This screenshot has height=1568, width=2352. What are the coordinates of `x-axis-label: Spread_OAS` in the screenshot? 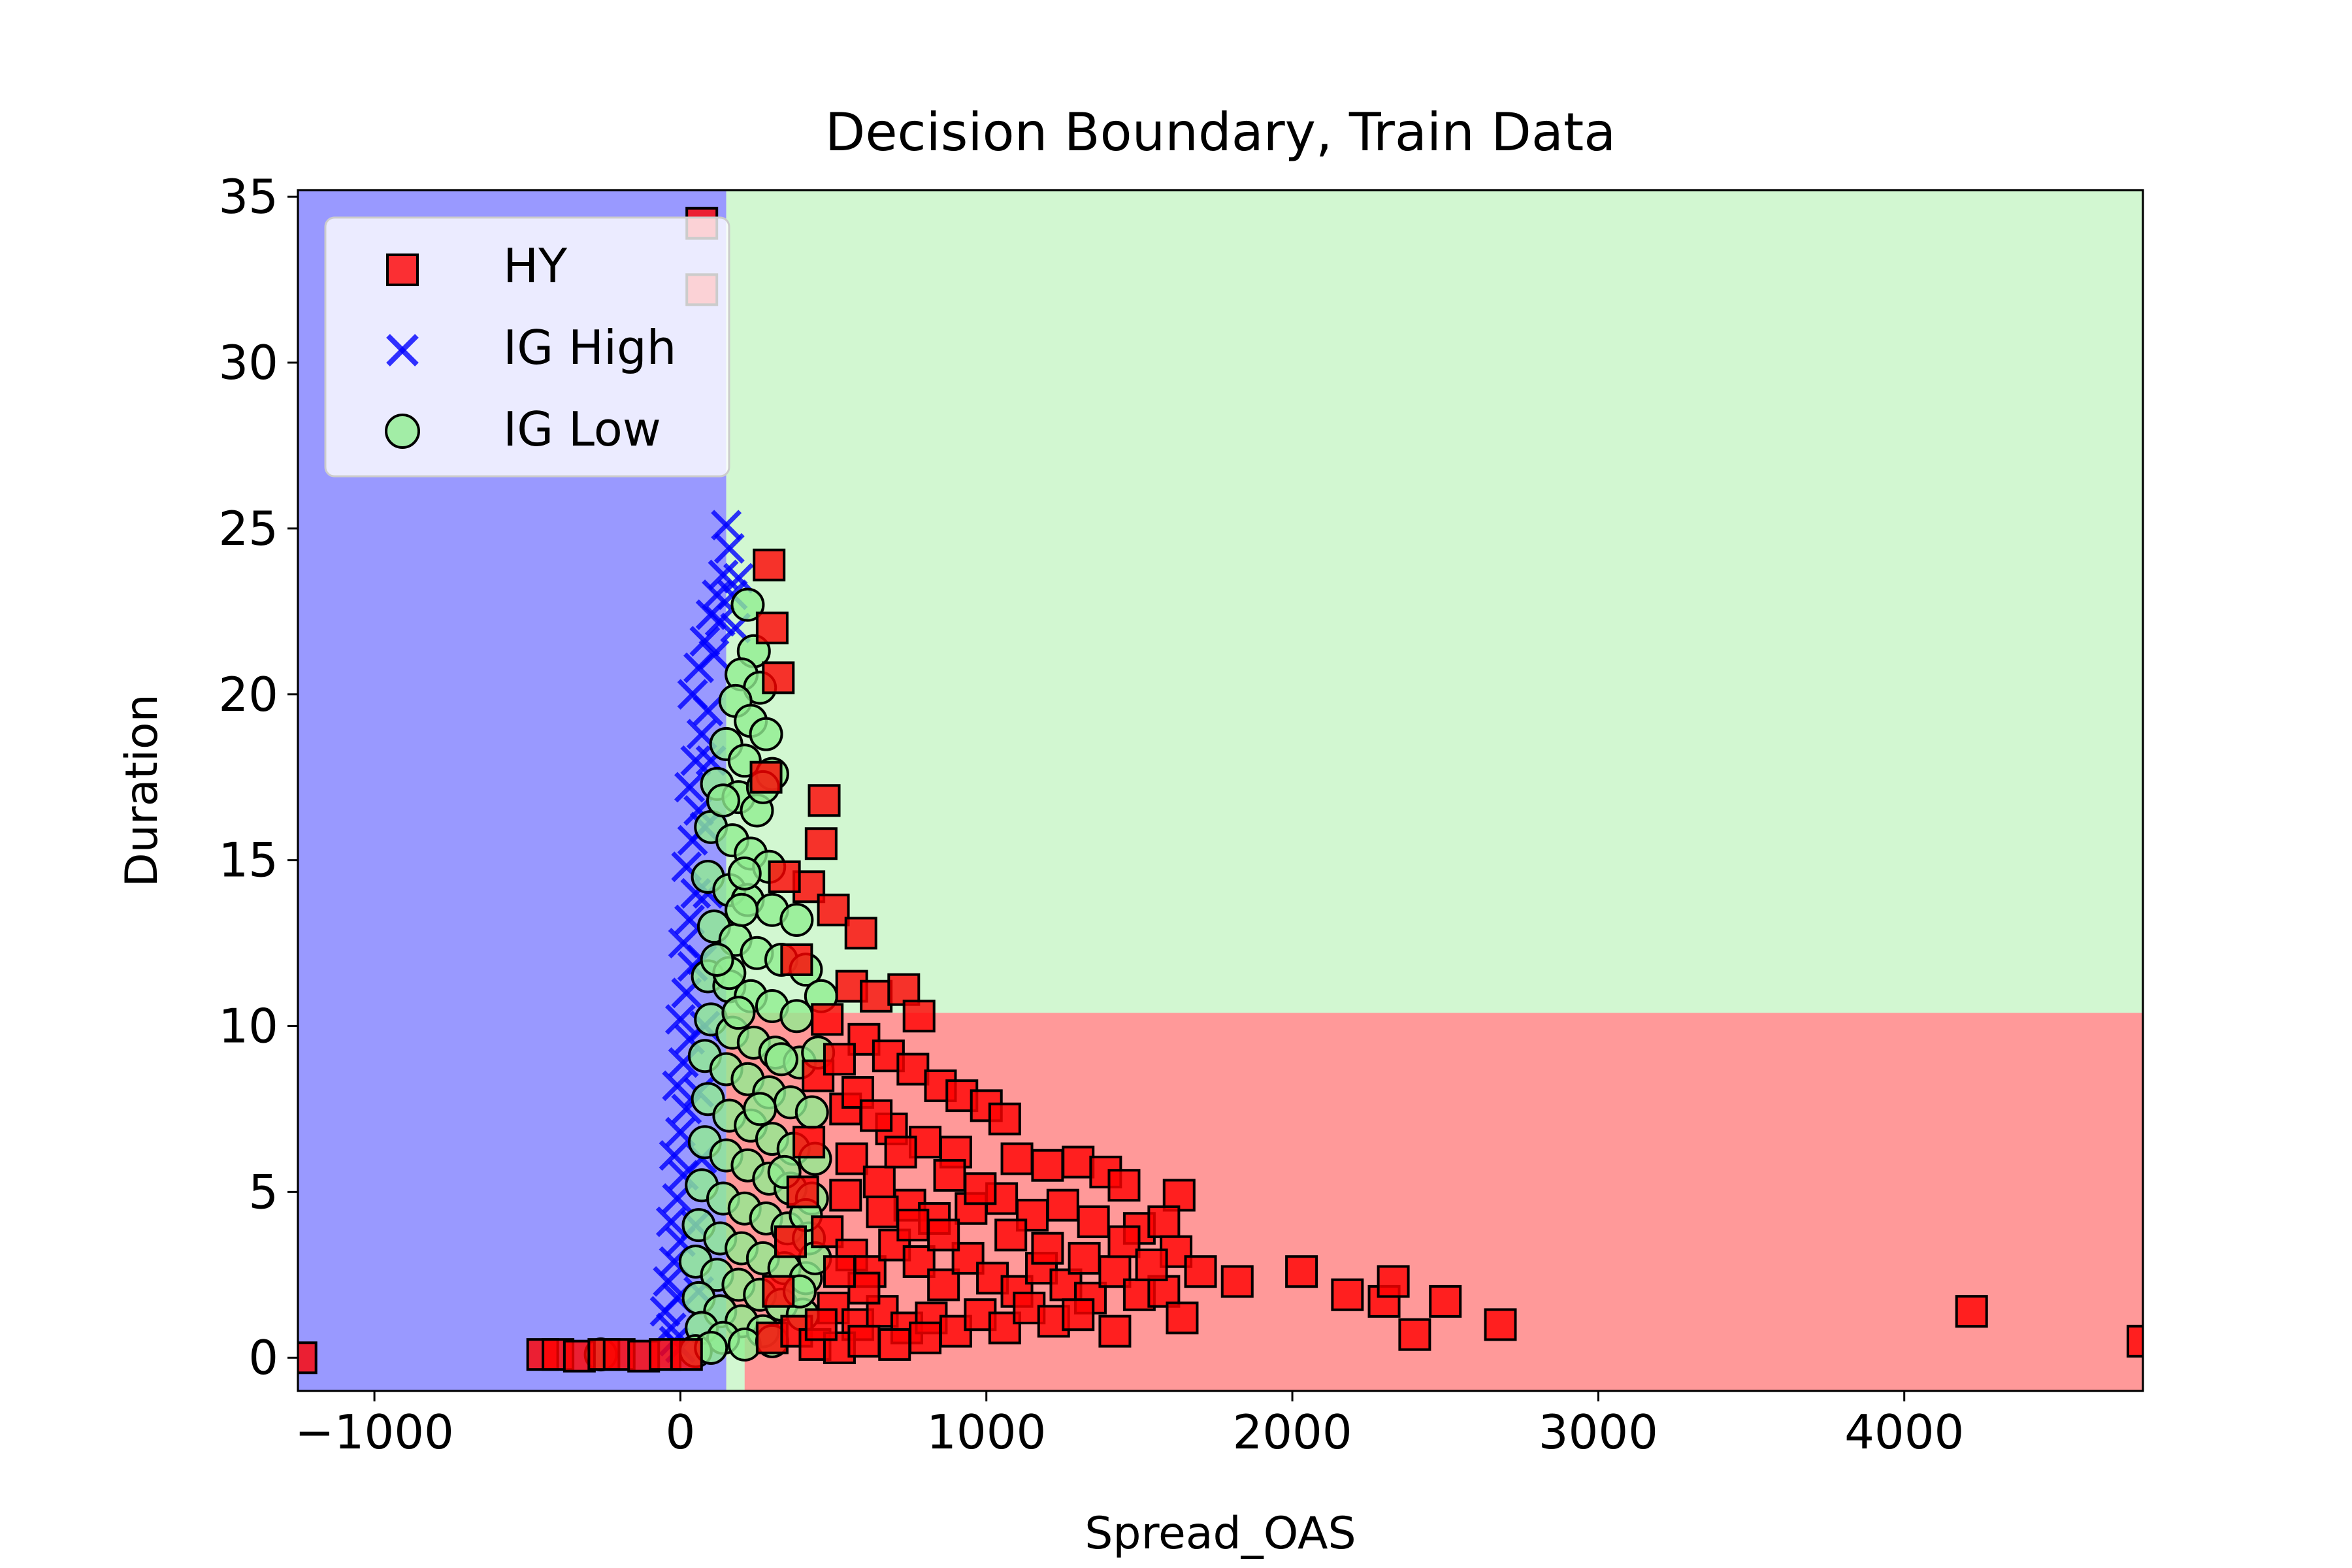 It's located at (1220, 1534).